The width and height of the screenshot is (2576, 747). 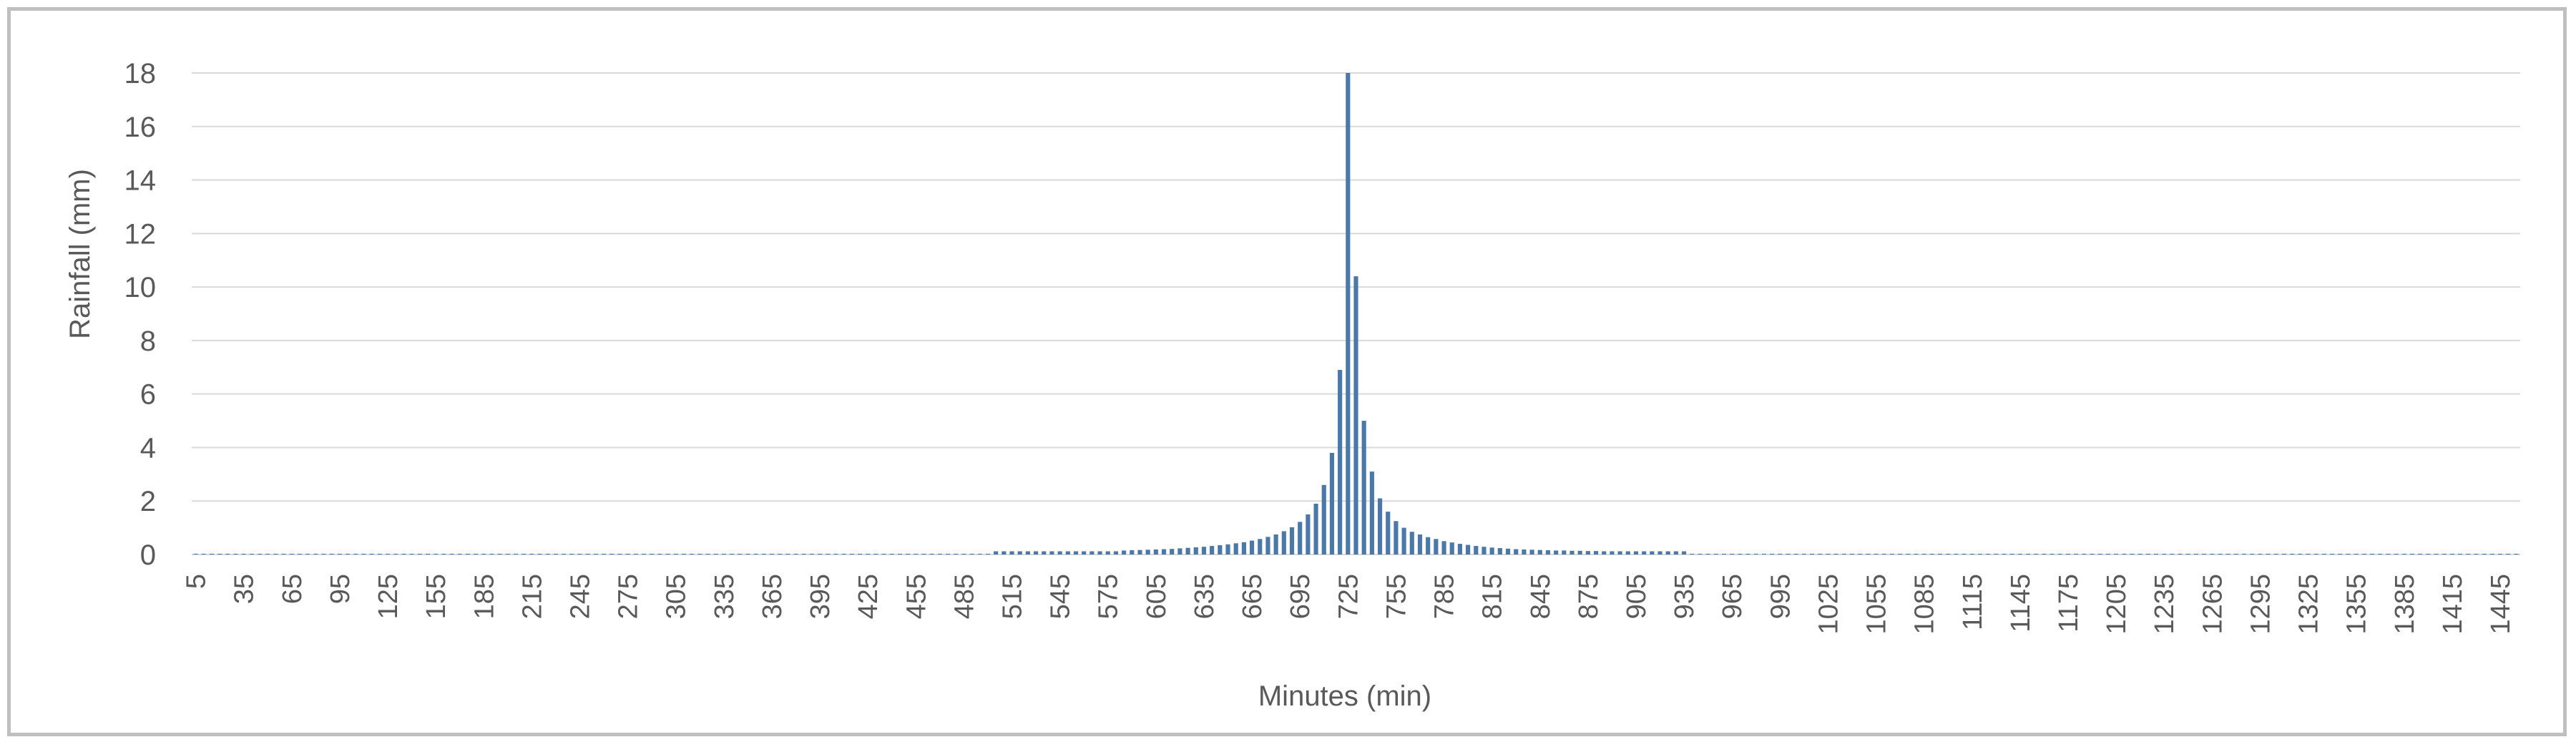 What do you see at coordinates (1925, 605) in the screenshot?
I see `x-tick-label: 1085` at bounding box center [1925, 605].